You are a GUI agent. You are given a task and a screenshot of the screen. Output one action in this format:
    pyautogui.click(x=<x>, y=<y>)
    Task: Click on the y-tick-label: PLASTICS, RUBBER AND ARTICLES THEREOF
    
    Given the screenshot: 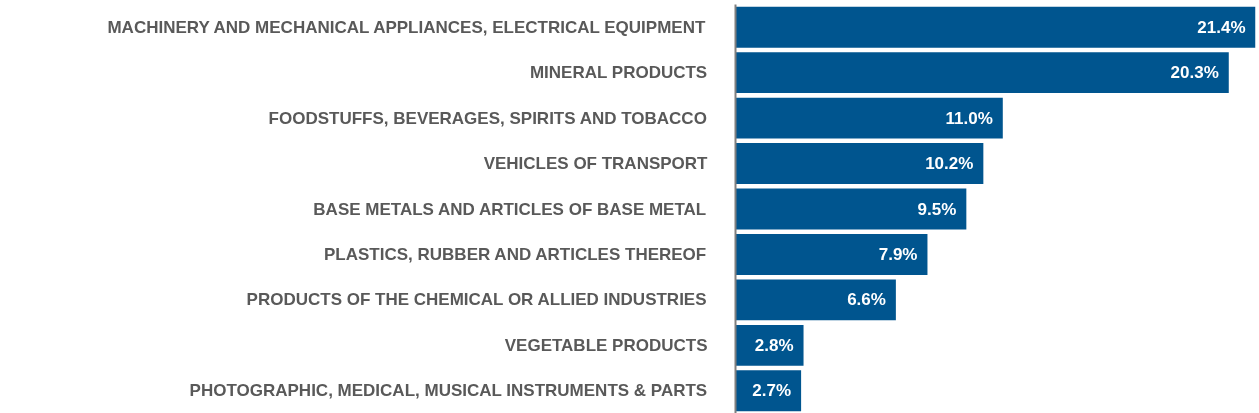 What is the action you would take?
    pyautogui.click(x=515, y=254)
    